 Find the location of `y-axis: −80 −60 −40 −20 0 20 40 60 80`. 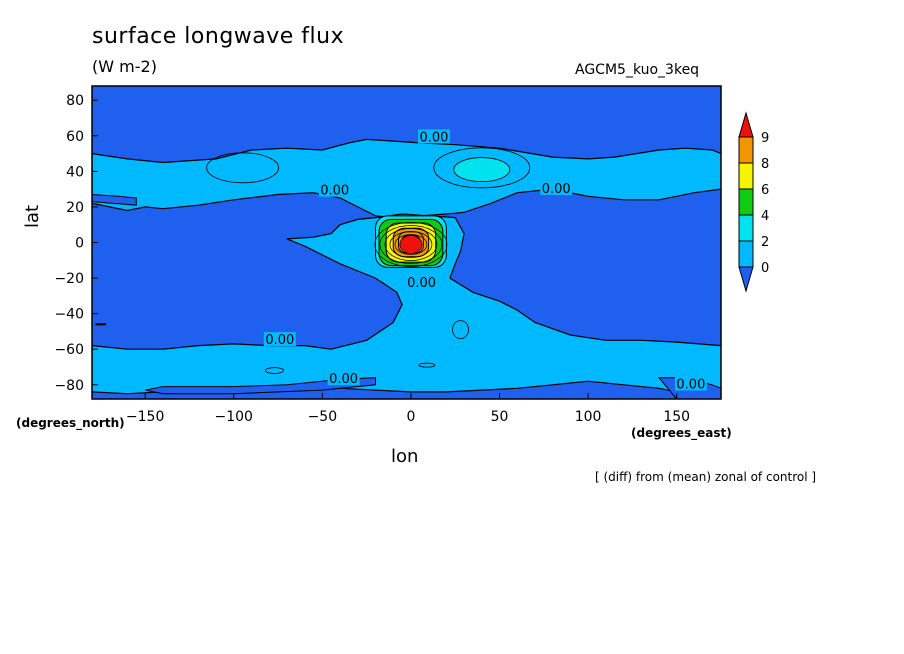

y-axis: −80 −60 −40 −20 0 20 40 60 80 is located at coordinates (76, 243).